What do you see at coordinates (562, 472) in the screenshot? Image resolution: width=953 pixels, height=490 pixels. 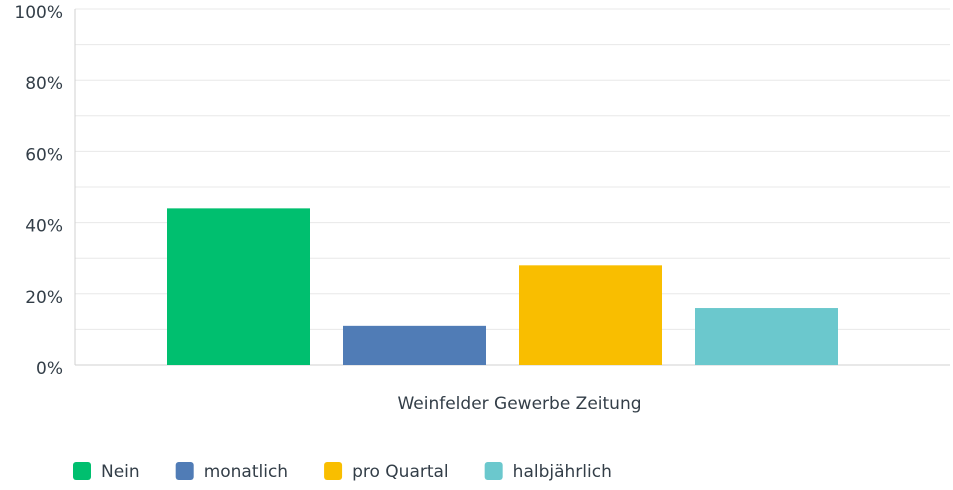 I see `legend-label: halbjährlich` at bounding box center [562, 472].